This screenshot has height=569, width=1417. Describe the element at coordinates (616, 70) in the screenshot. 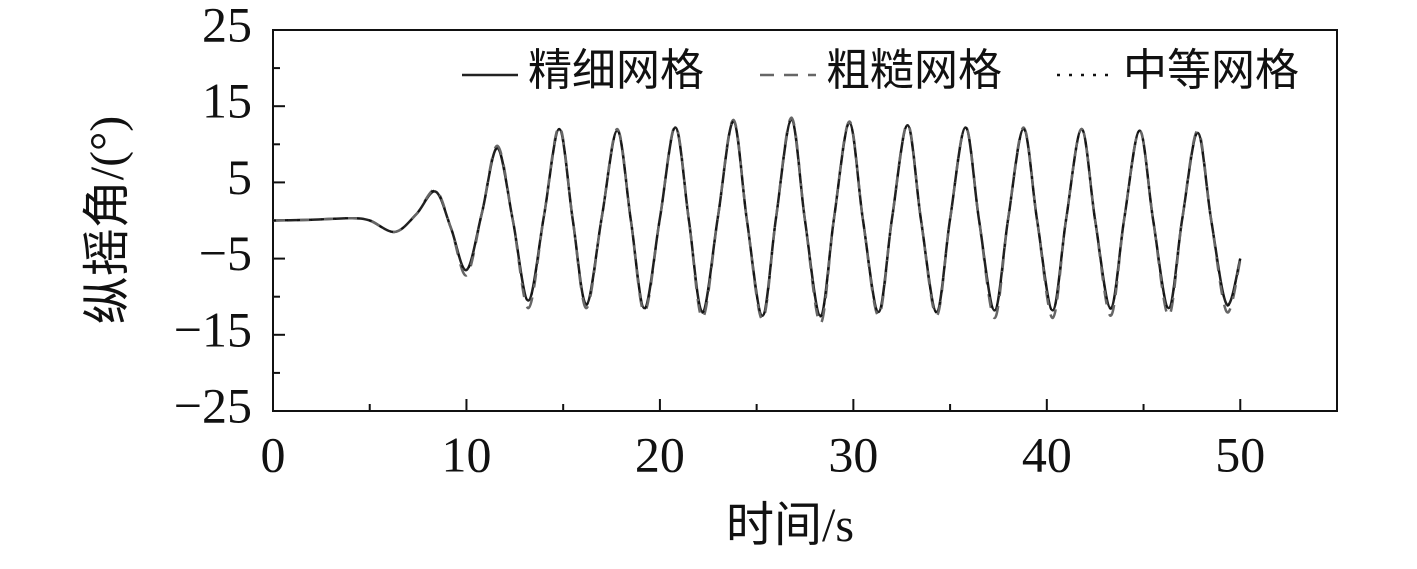

I see `legend-label: 精细网格` at that location.